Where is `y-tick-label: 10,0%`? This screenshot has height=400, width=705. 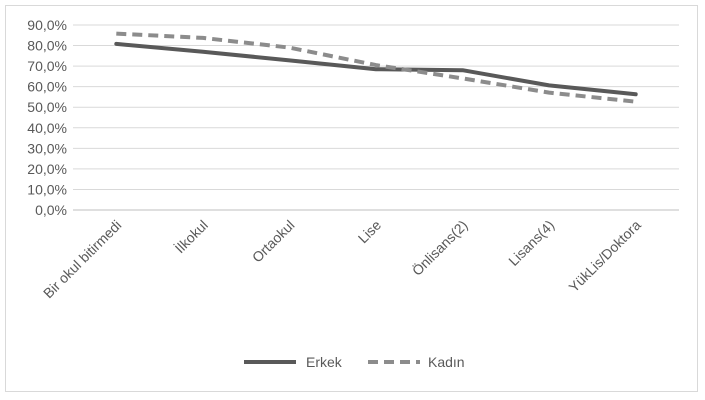 y-tick-label: 10,0% is located at coordinates (47, 189).